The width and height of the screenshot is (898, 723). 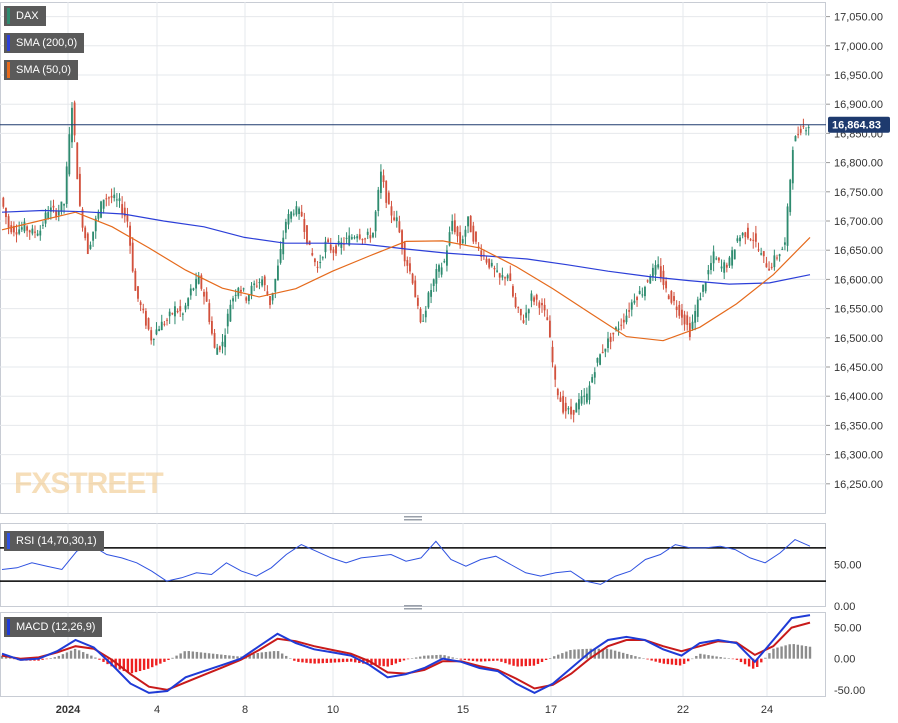 What do you see at coordinates (47, 43) in the screenshot?
I see `legend-sma200-label: SMA (200,0)` at bounding box center [47, 43].